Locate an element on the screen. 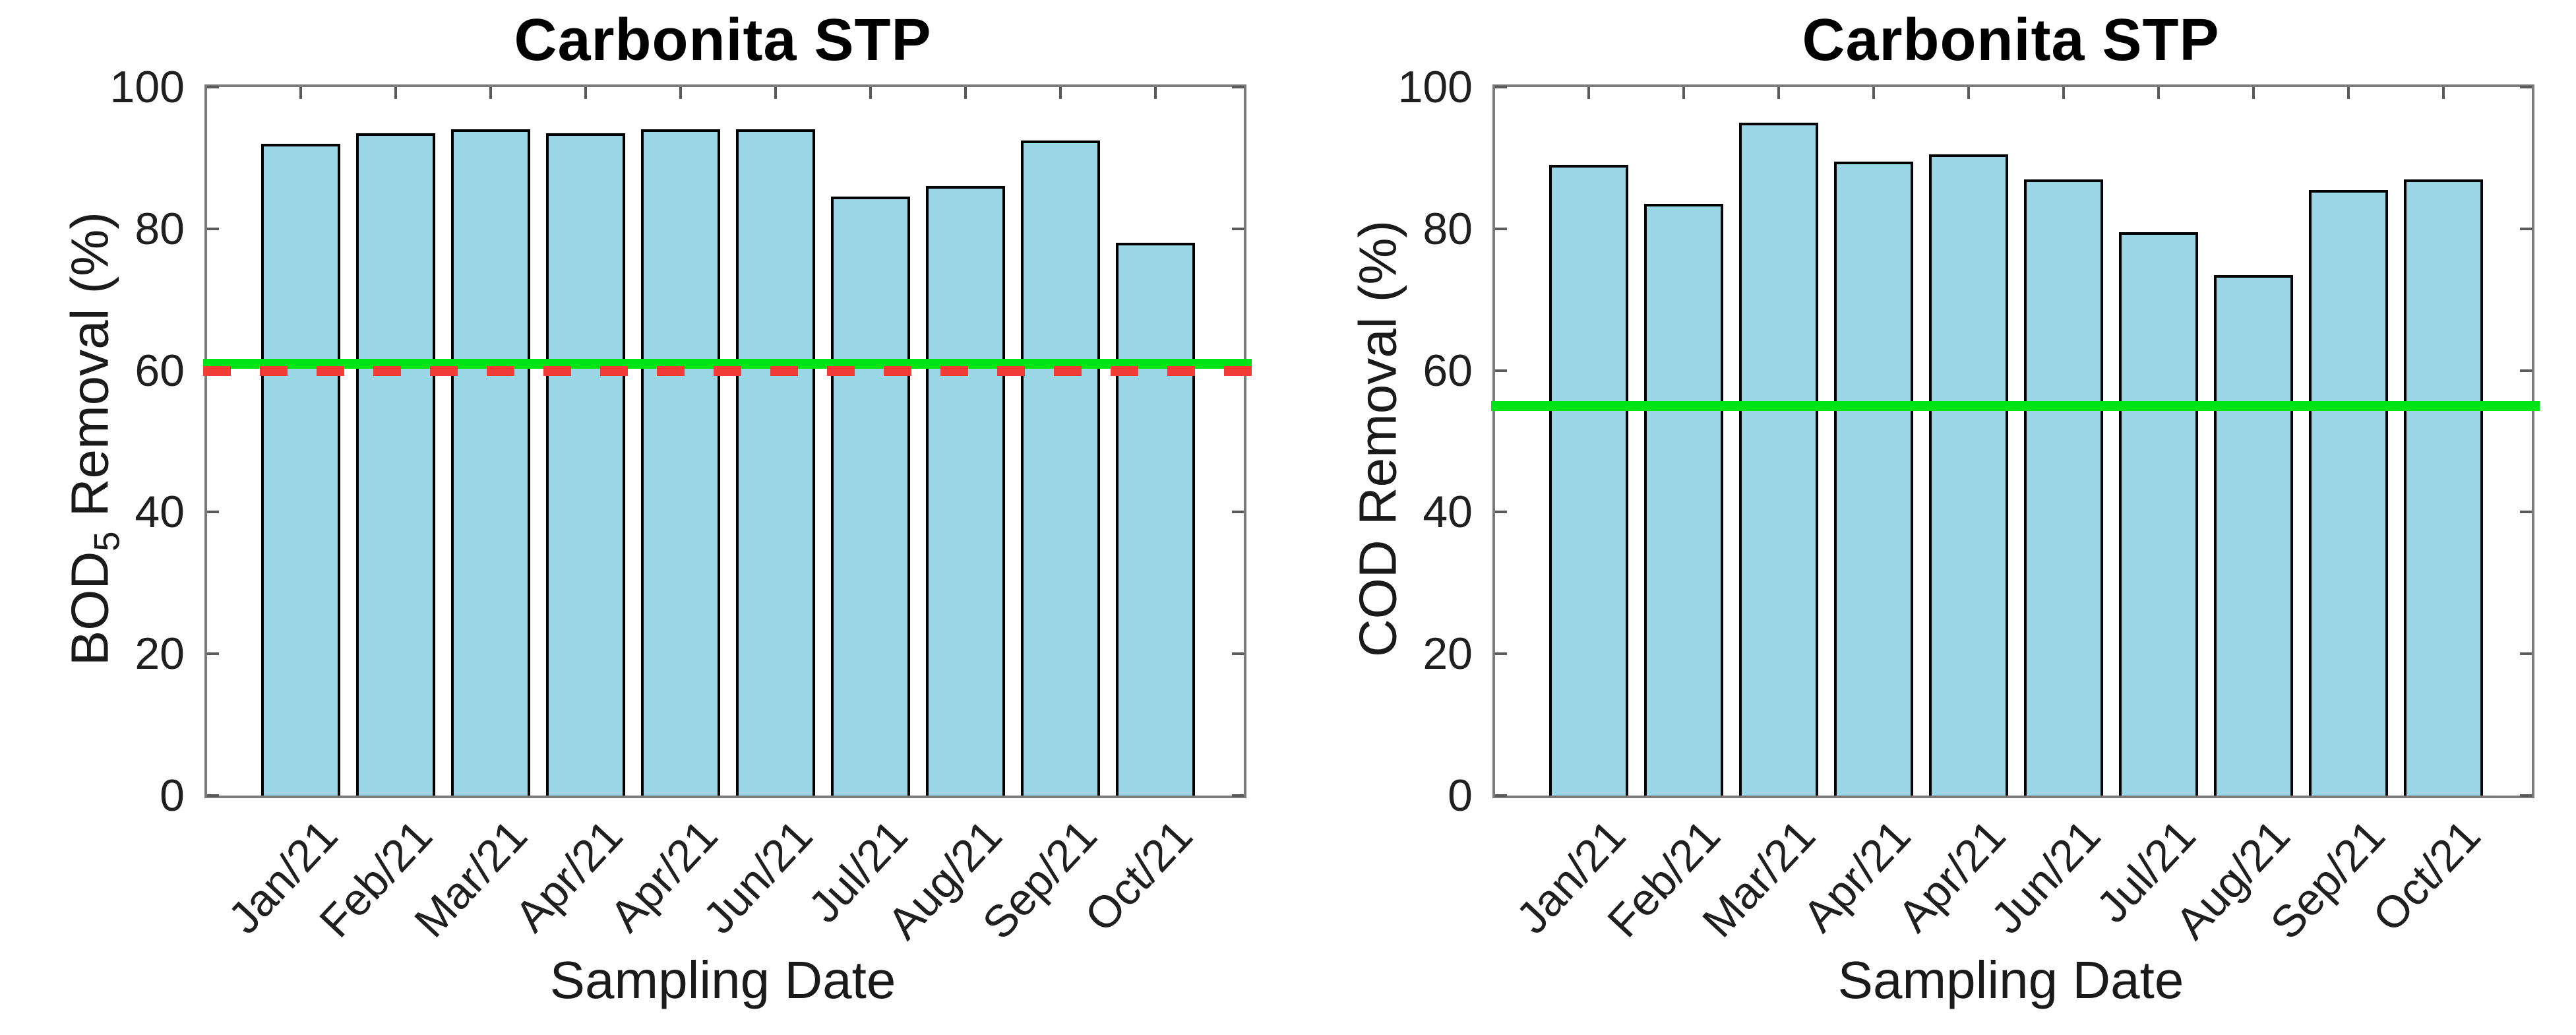 The image size is (2576, 1035). y-axis-label-main: BOD is located at coordinates (89, 608).